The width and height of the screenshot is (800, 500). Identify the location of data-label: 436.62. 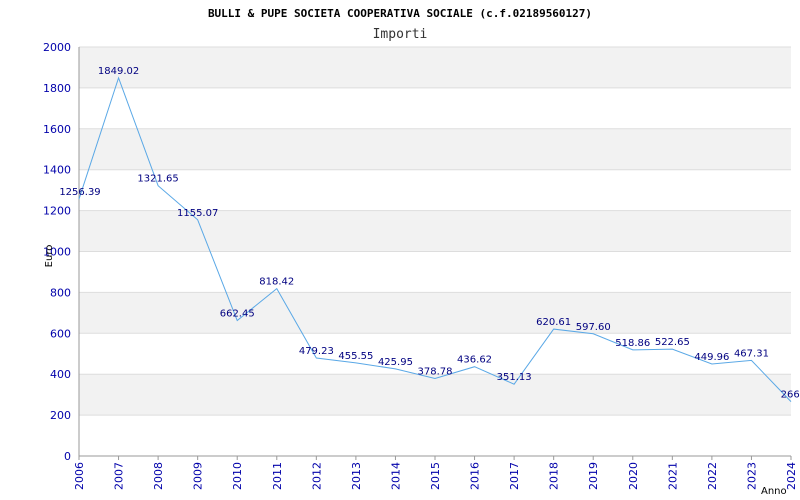
(474, 360).